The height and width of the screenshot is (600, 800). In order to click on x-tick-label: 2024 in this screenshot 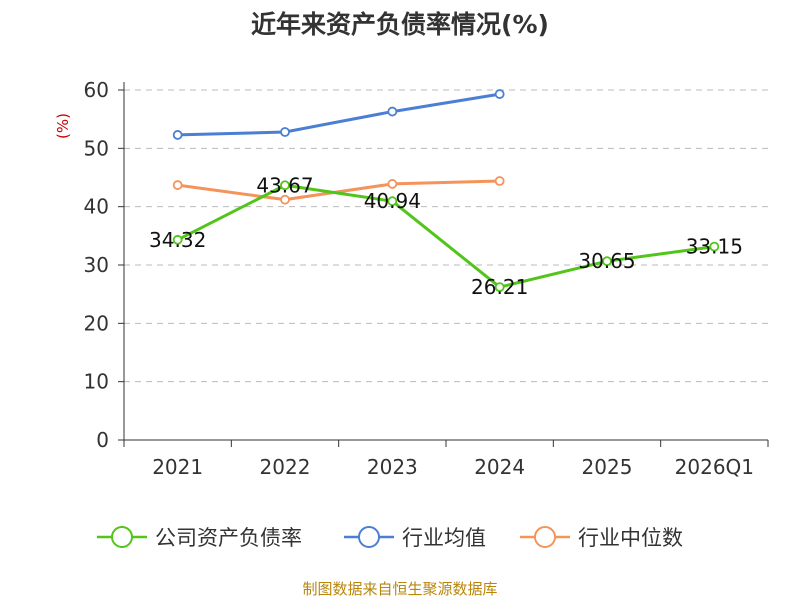, I will do `click(499, 467)`.